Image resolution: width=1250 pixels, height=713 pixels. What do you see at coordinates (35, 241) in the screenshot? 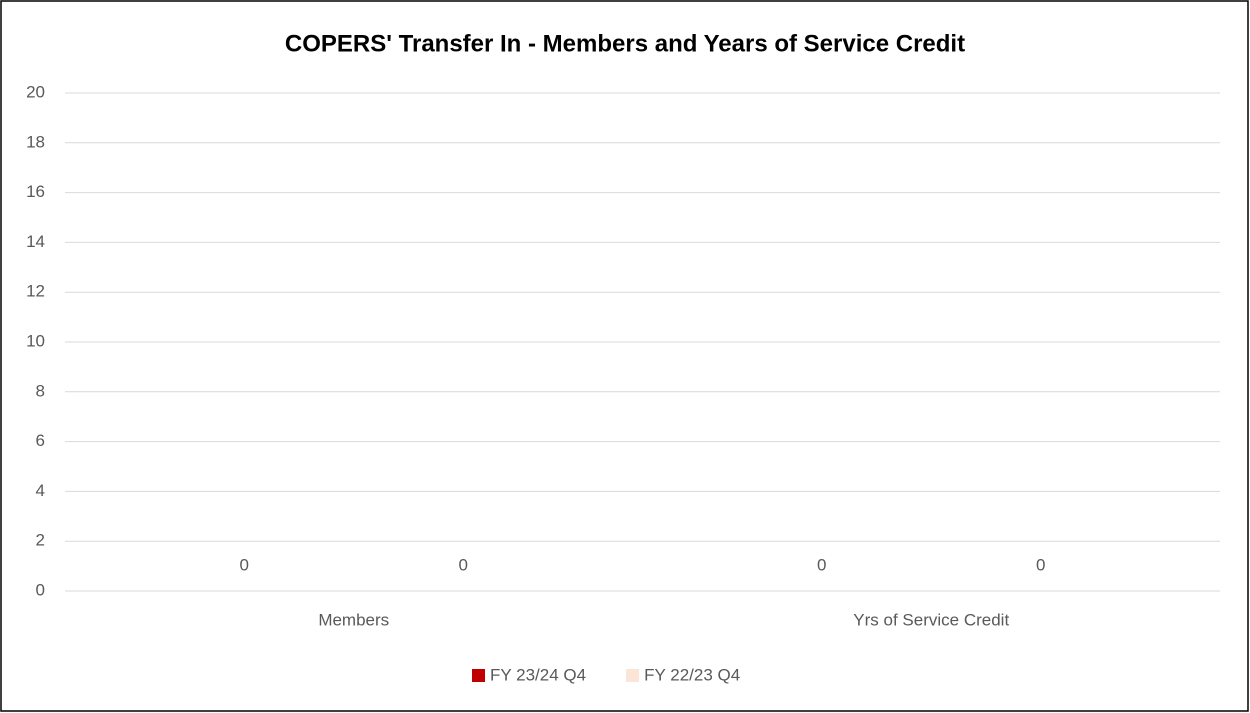
I see `y-tick-label: 14` at bounding box center [35, 241].